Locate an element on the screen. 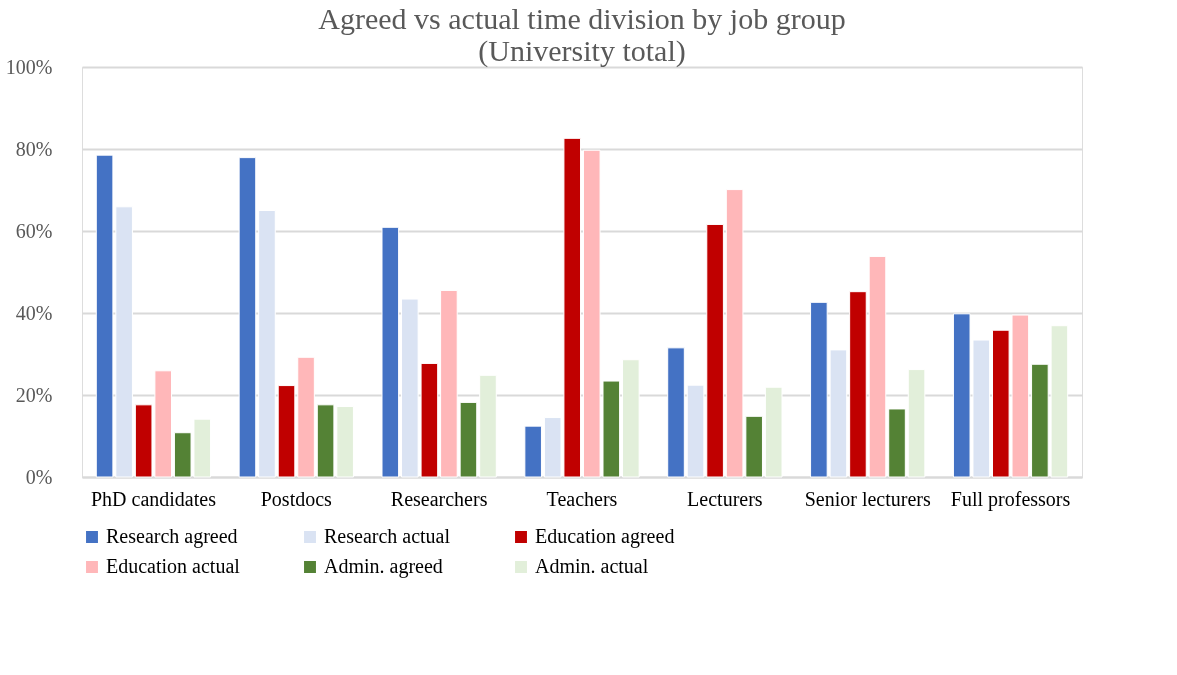 This screenshot has width=1177, height=675. x-tick-label: Postdocs is located at coordinates (296, 498).